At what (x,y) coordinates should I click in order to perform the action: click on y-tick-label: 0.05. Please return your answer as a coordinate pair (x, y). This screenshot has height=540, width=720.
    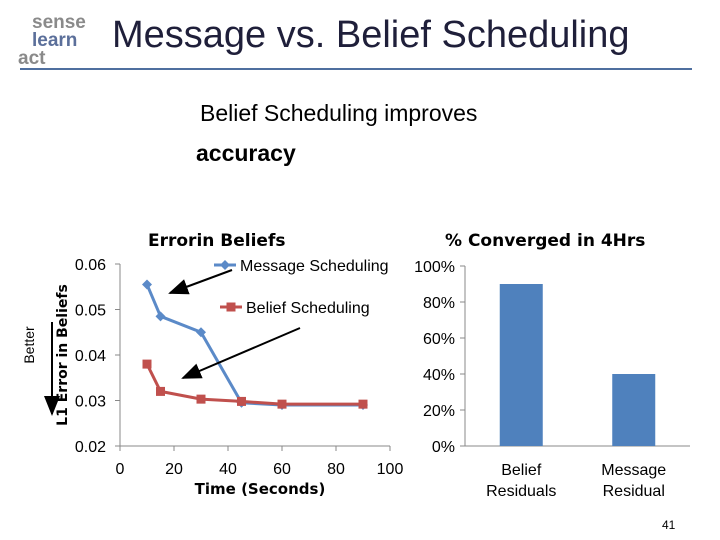
    Looking at the image, I should click on (90, 311).